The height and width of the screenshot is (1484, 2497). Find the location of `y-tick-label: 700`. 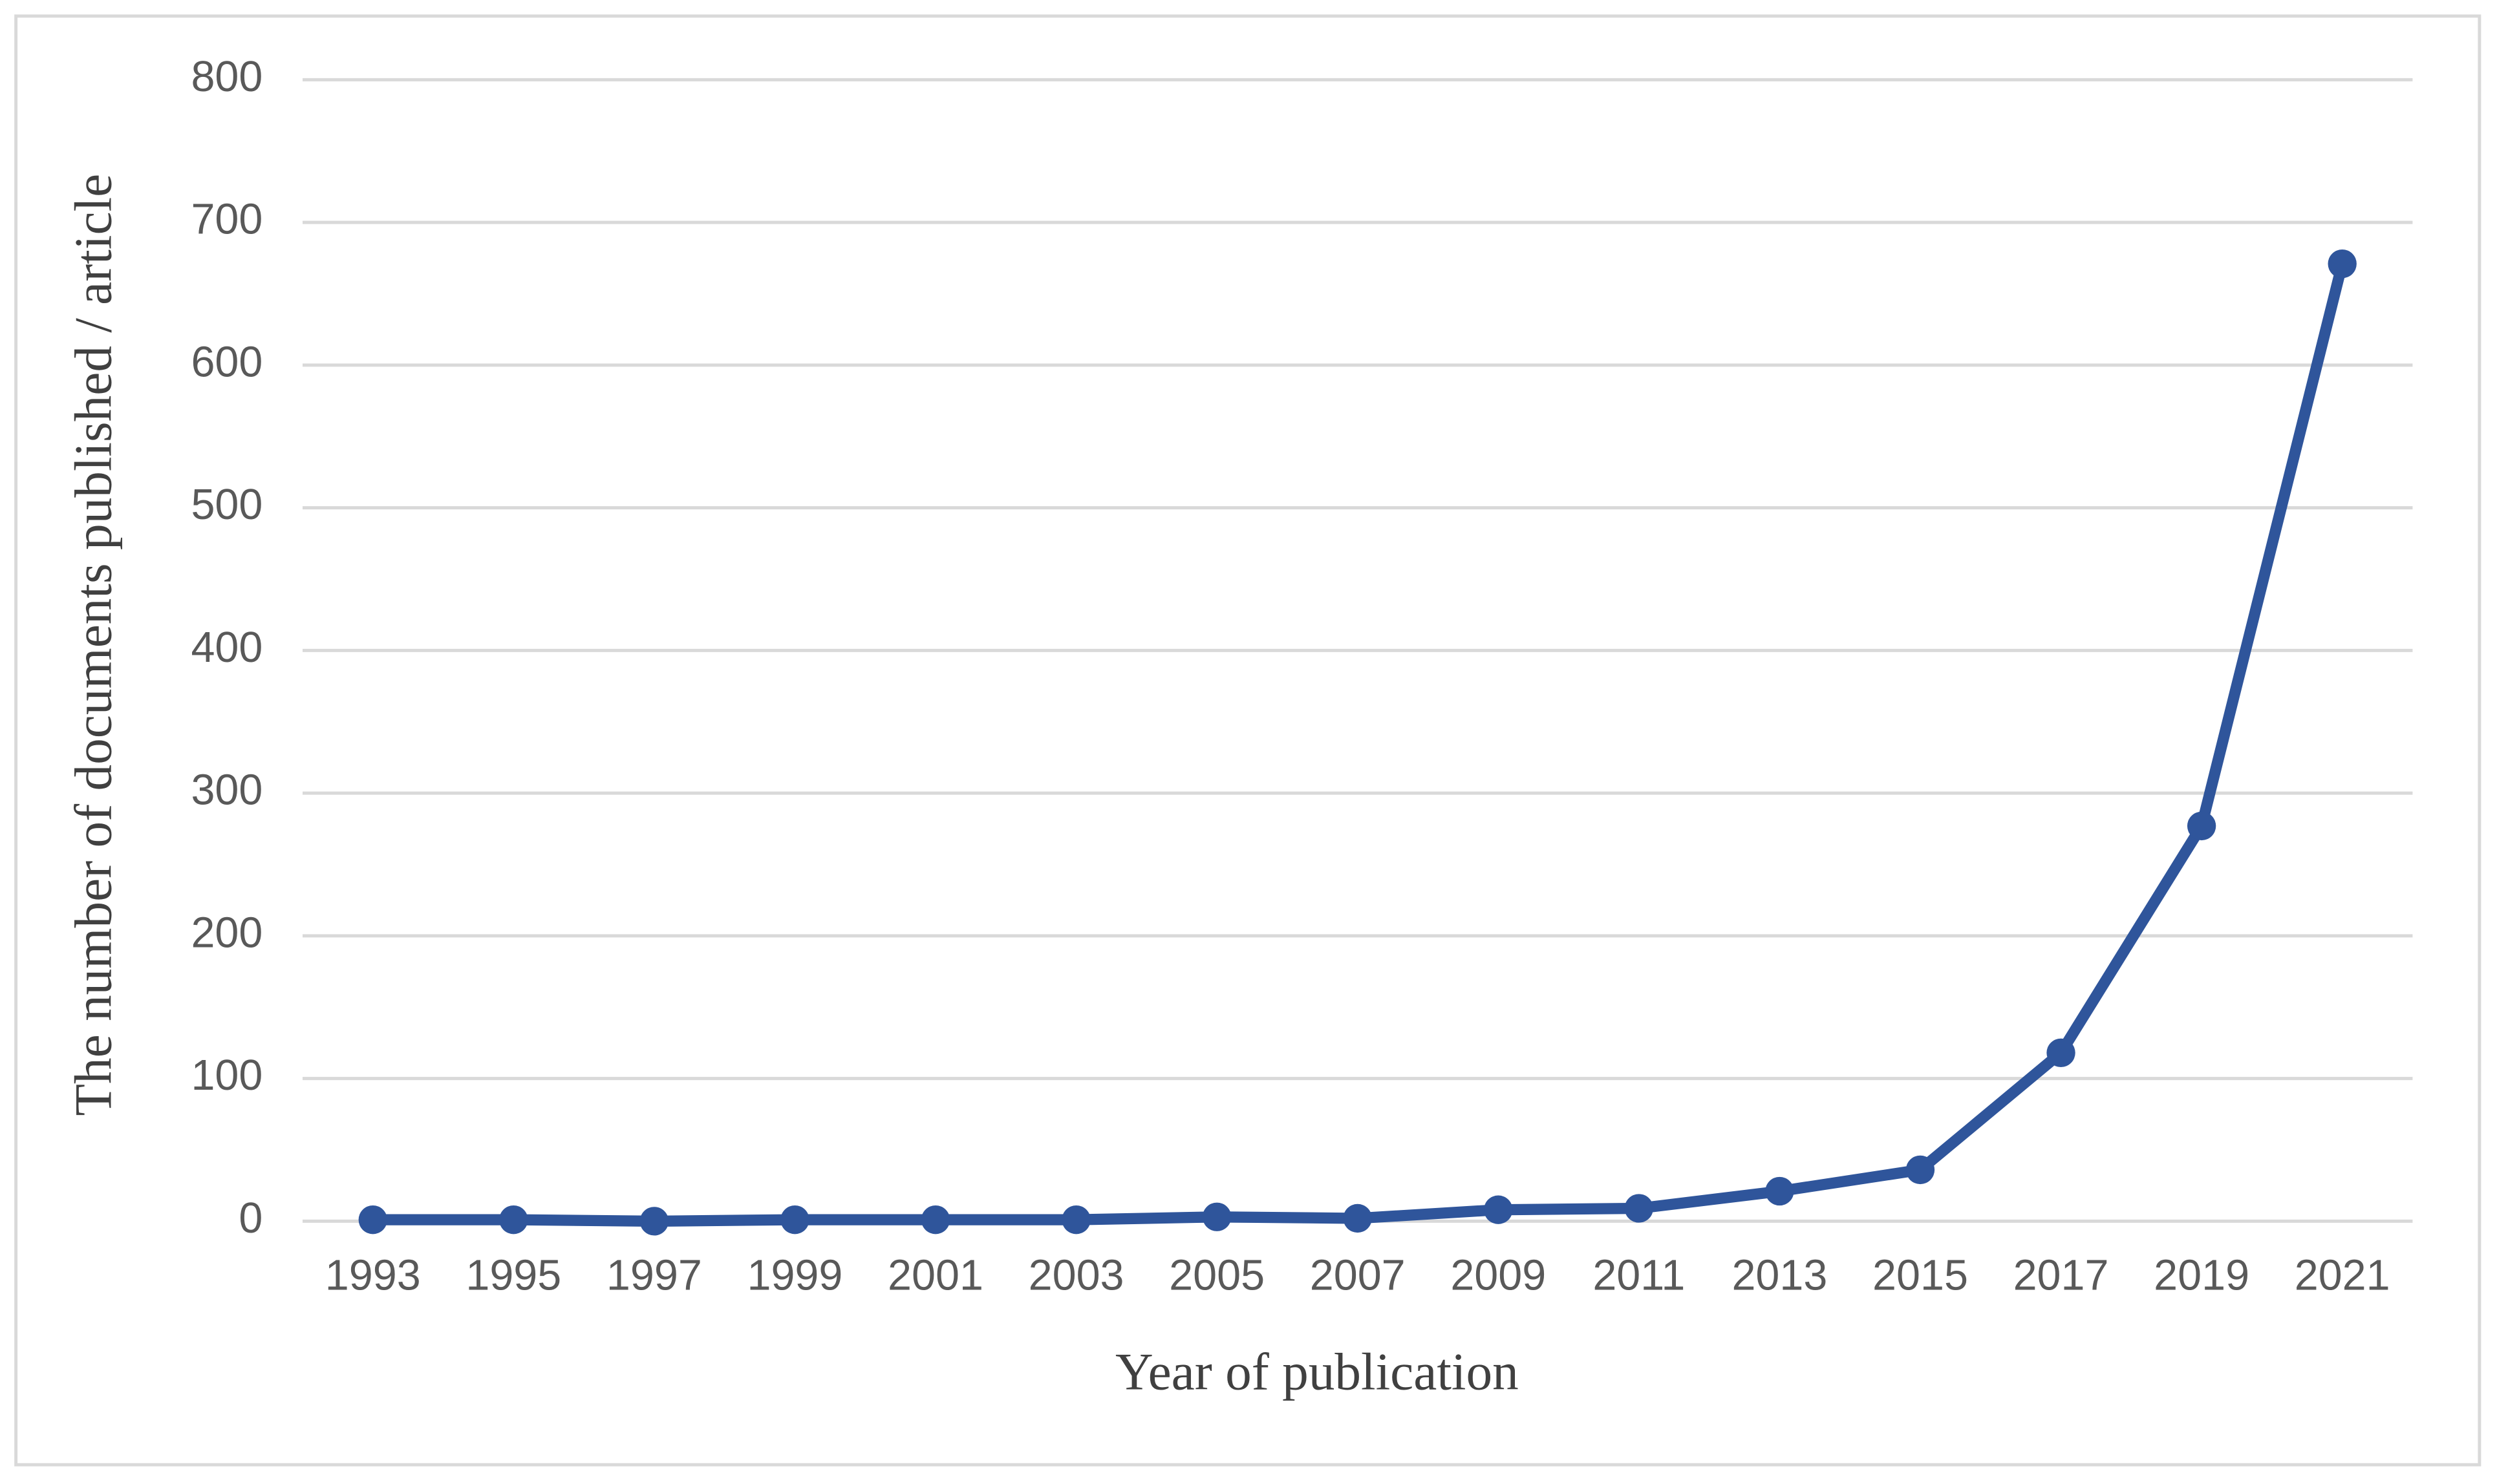

y-tick-label: 700 is located at coordinates (227, 220).